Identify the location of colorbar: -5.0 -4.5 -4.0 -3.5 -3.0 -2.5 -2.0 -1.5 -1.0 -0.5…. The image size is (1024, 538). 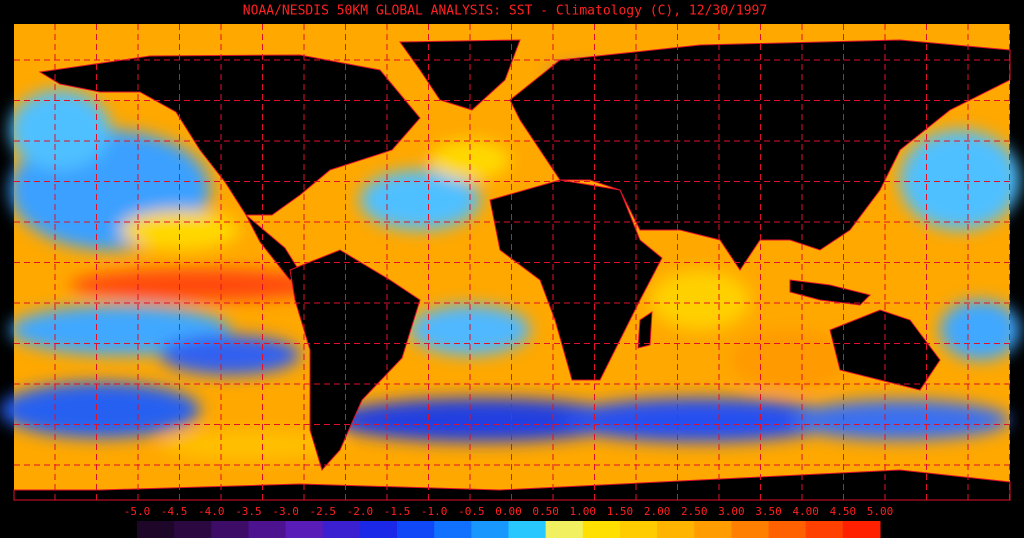
(509, 521).